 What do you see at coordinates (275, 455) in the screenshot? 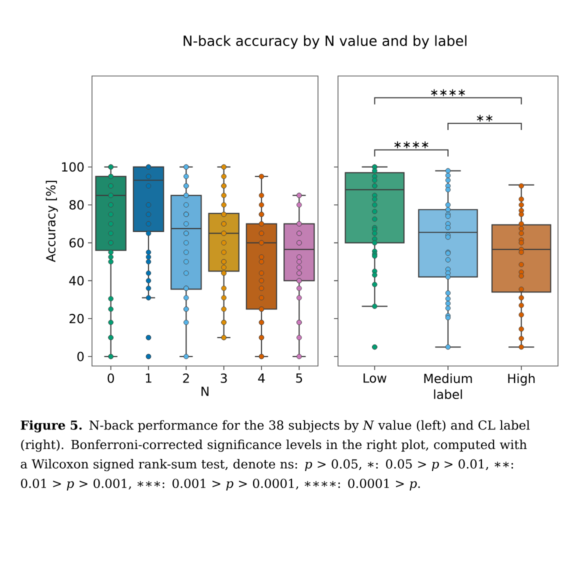
I see `text: Figure 5. N-back performance for the 38 subjects by N value (left) and CL label (right). Bonferroni-corrected significance levels in the right plot, computed with a Wilcoxon signed rank-sum test, denote ns: p > 0.05, ∗: 0.05 > p > 0.01, ∗∗: 0.01 > p > 0.001, ∗∗∗: 0.001 > p > 0.0001, ∗∗∗∗: 0.0001 > p.` at bounding box center [275, 455].